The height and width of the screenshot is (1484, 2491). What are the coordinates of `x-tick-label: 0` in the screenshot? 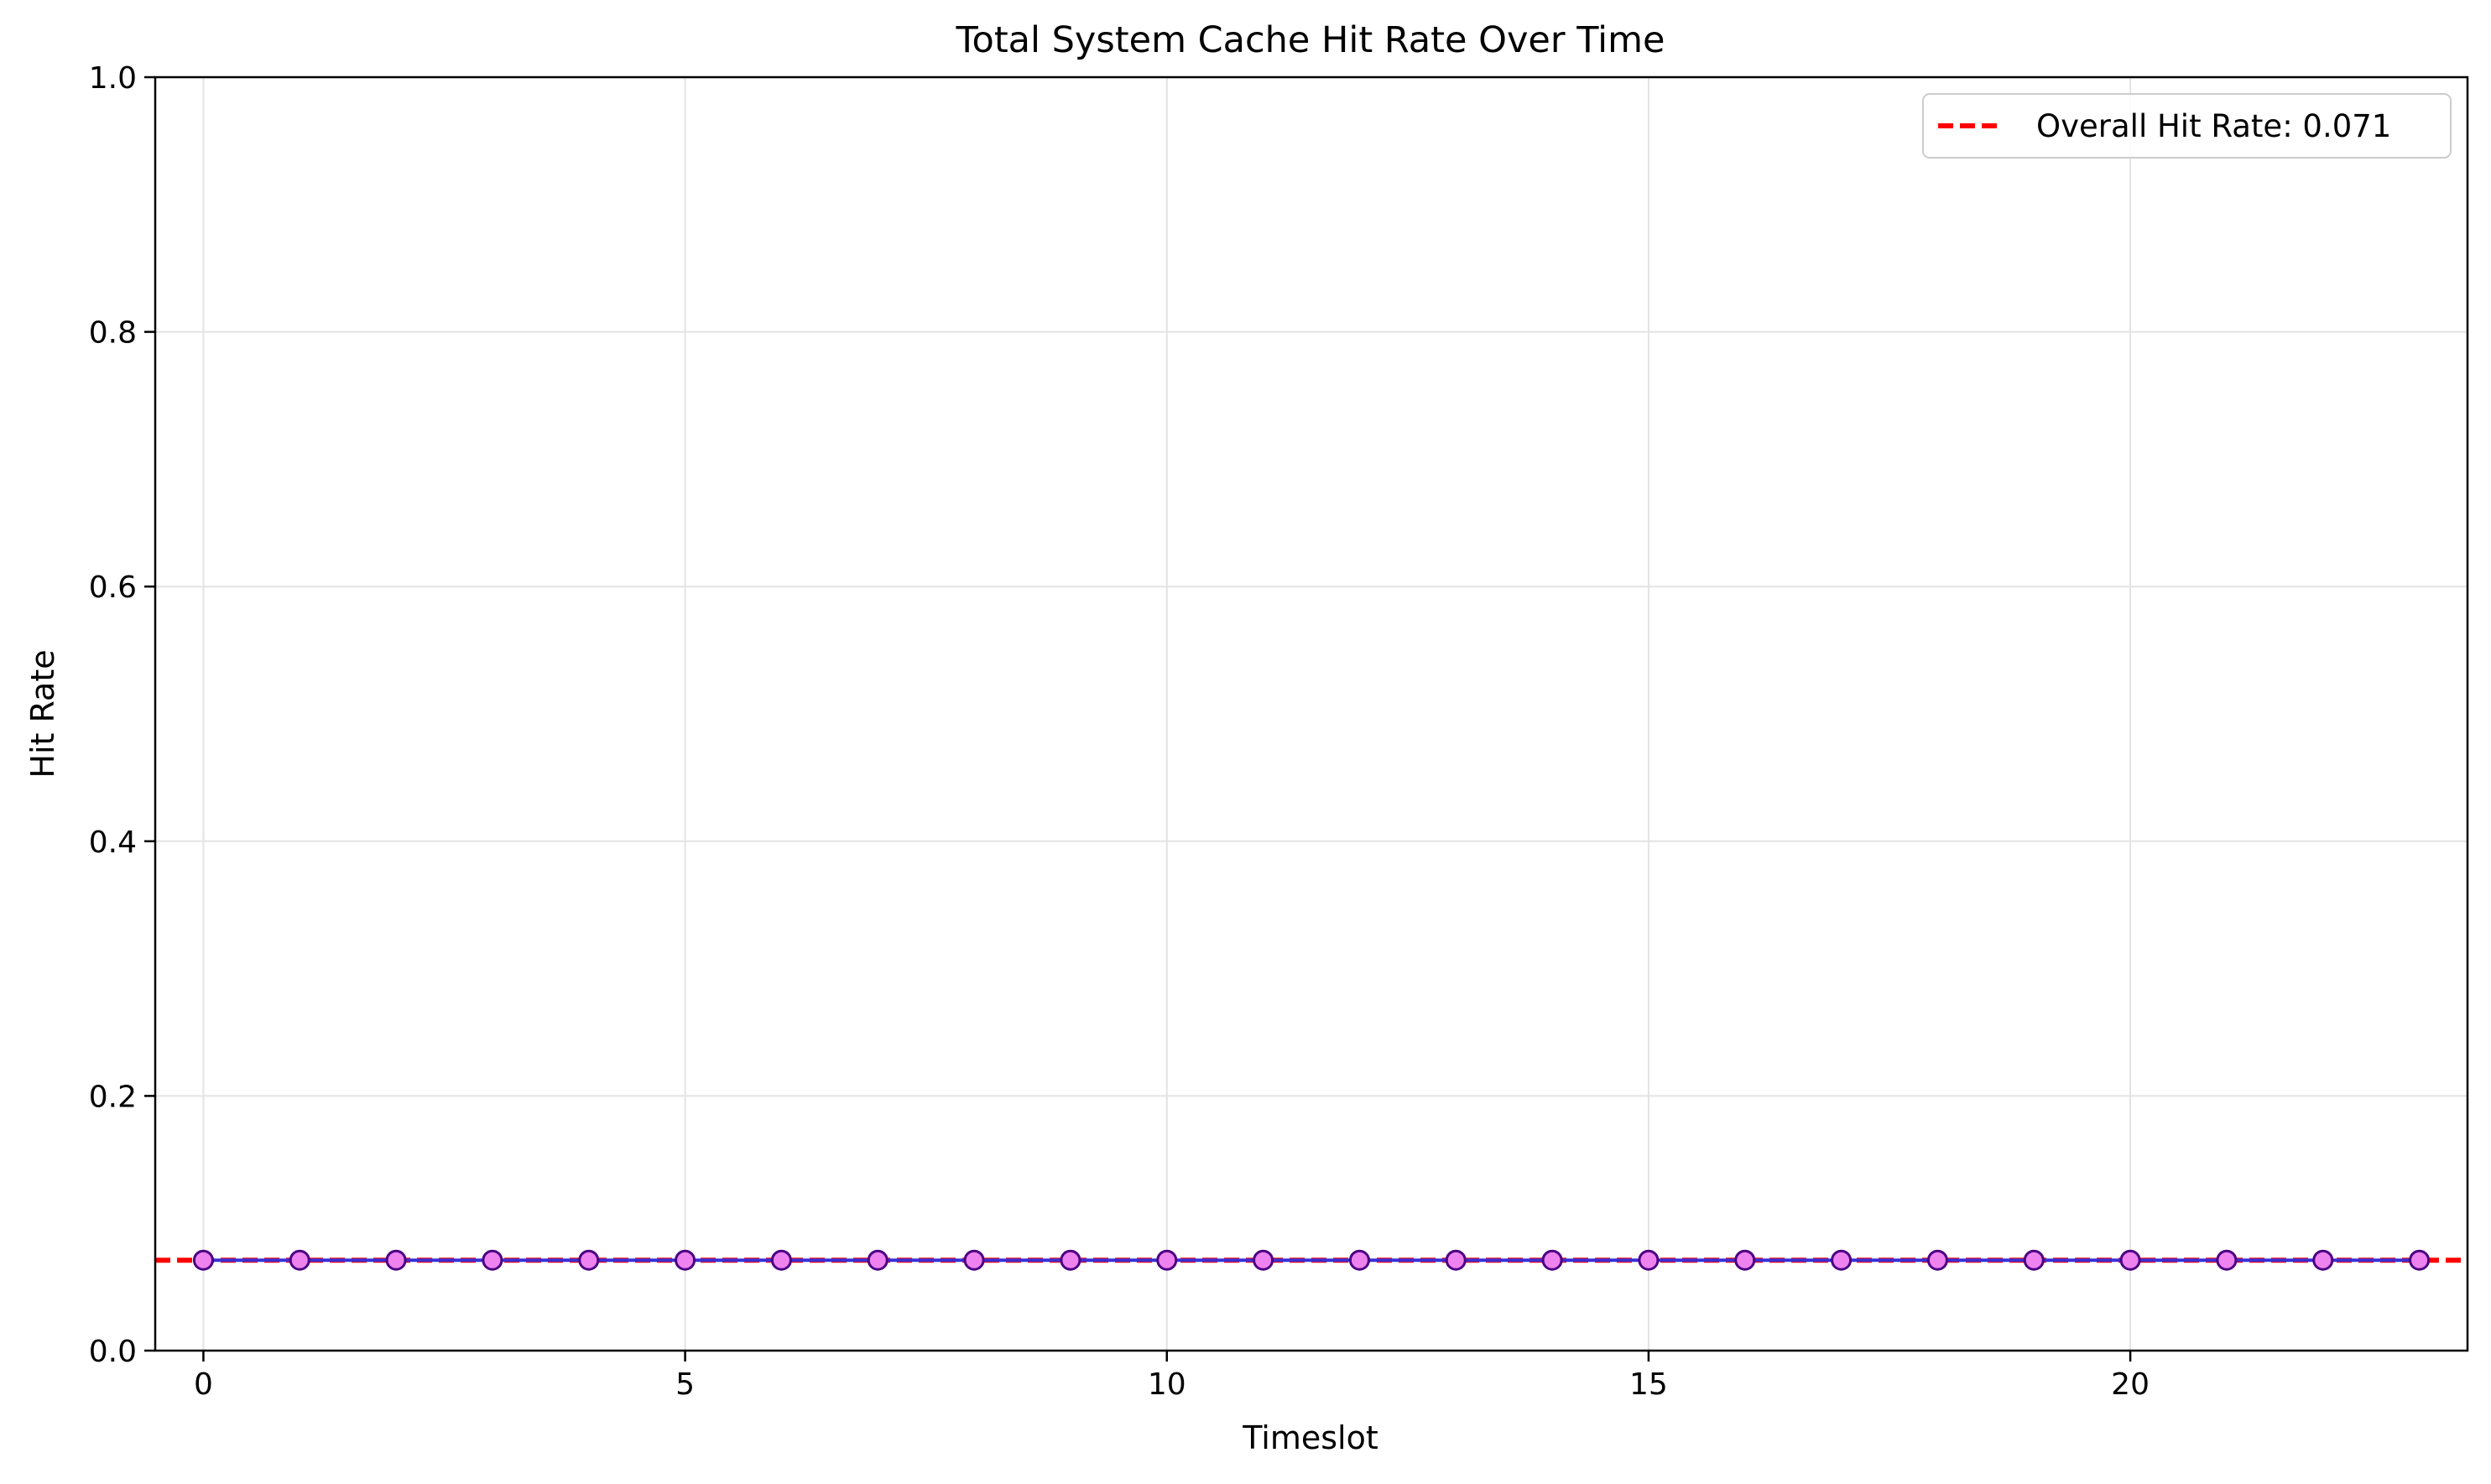 It's located at (203, 1384).